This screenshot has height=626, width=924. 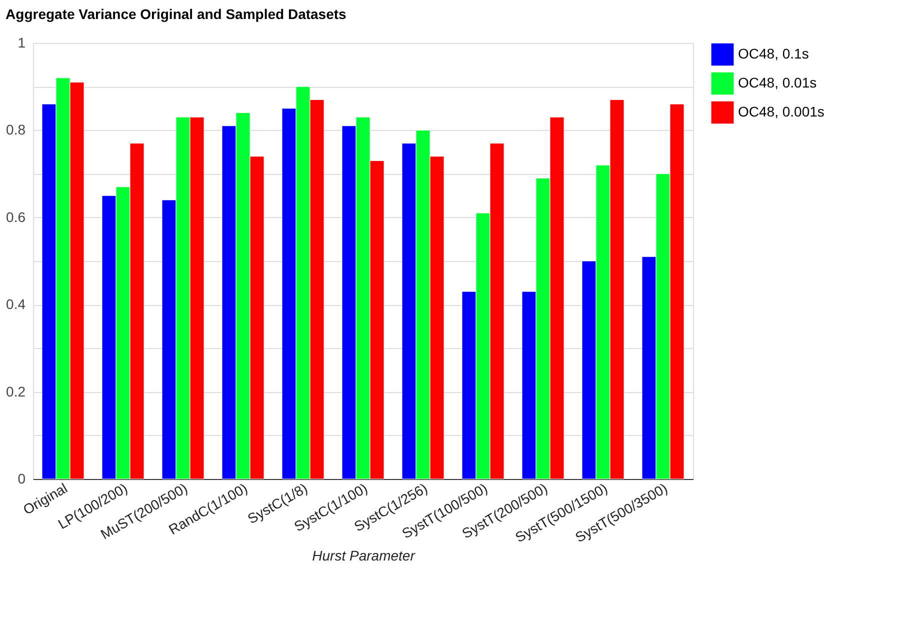 What do you see at coordinates (22, 42) in the screenshot?
I see `y-tick-label: 1` at bounding box center [22, 42].